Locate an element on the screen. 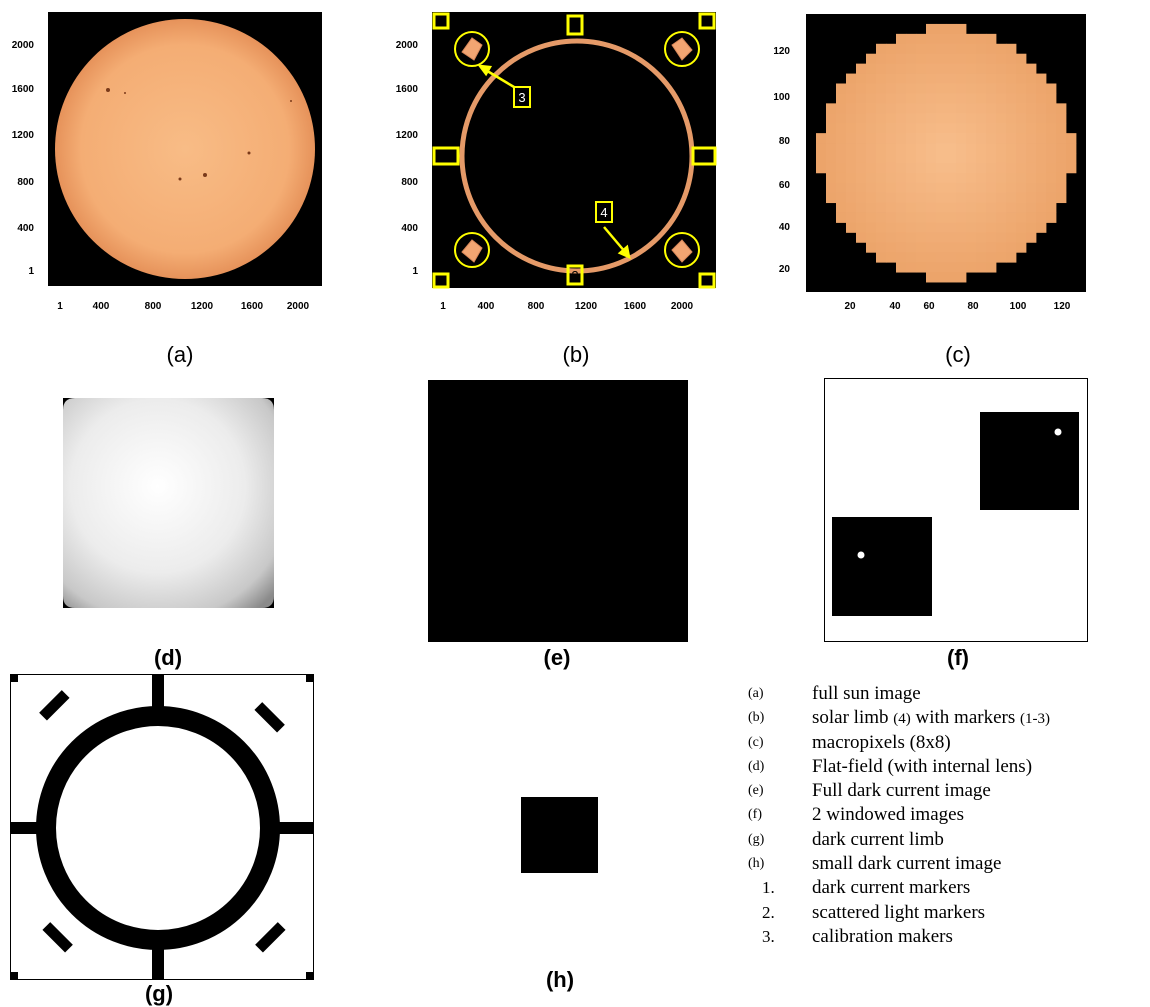 This screenshot has height=1007, width=1150. x-tick: 60 is located at coordinates (929, 306).